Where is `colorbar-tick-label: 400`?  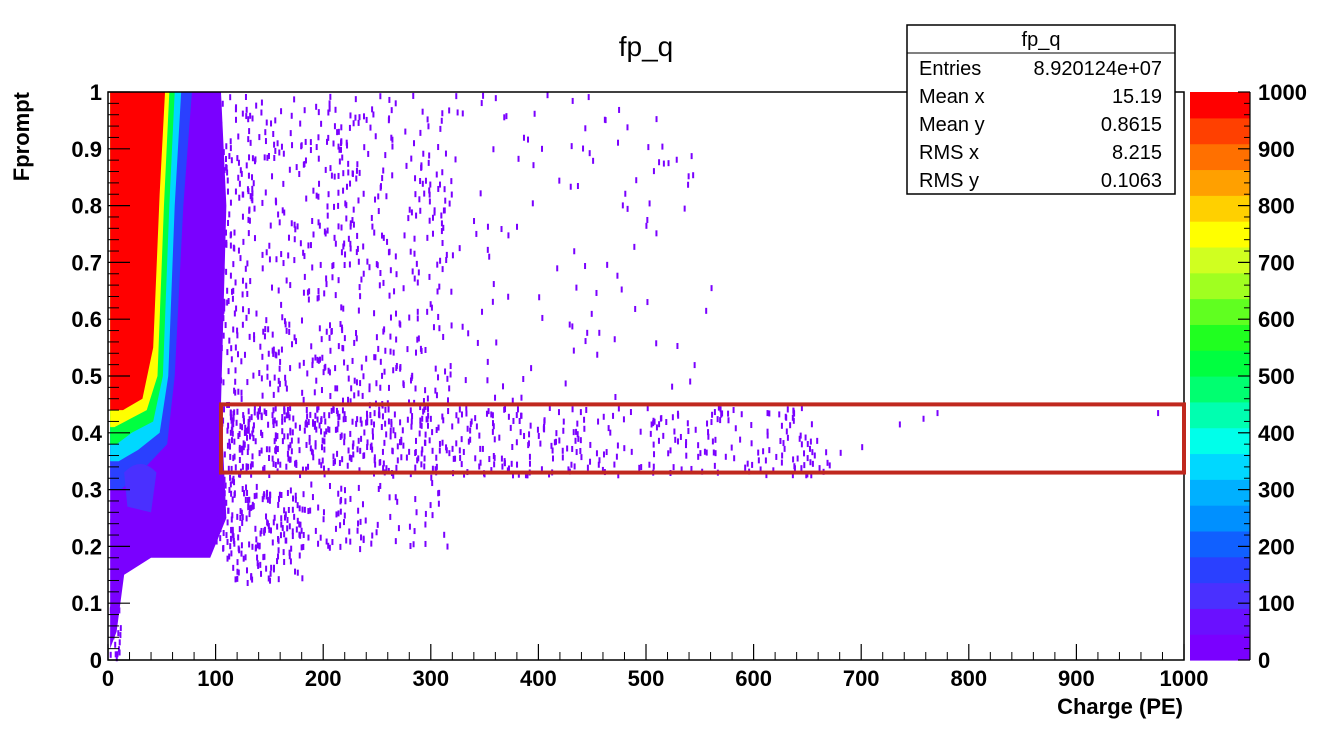
colorbar-tick-label: 400 is located at coordinates (1276, 433).